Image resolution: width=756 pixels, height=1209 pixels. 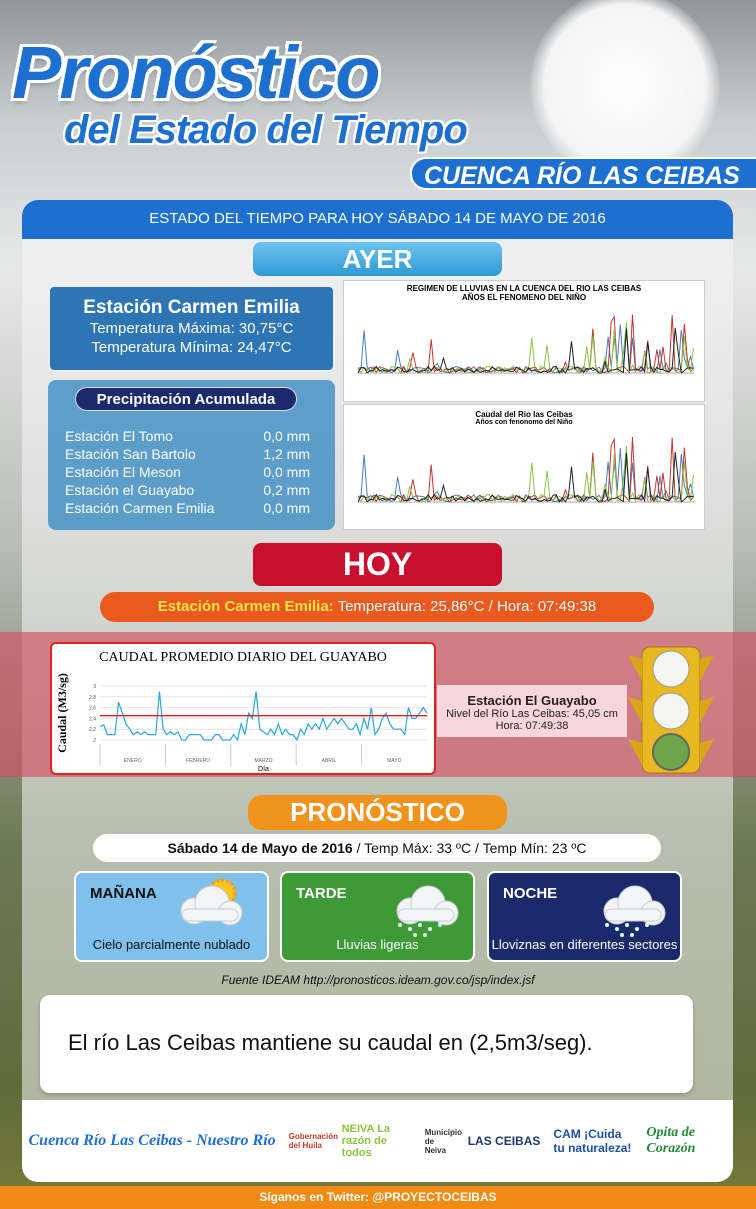 What do you see at coordinates (394, 761) in the screenshot?
I see `month-label: MAYO` at bounding box center [394, 761].